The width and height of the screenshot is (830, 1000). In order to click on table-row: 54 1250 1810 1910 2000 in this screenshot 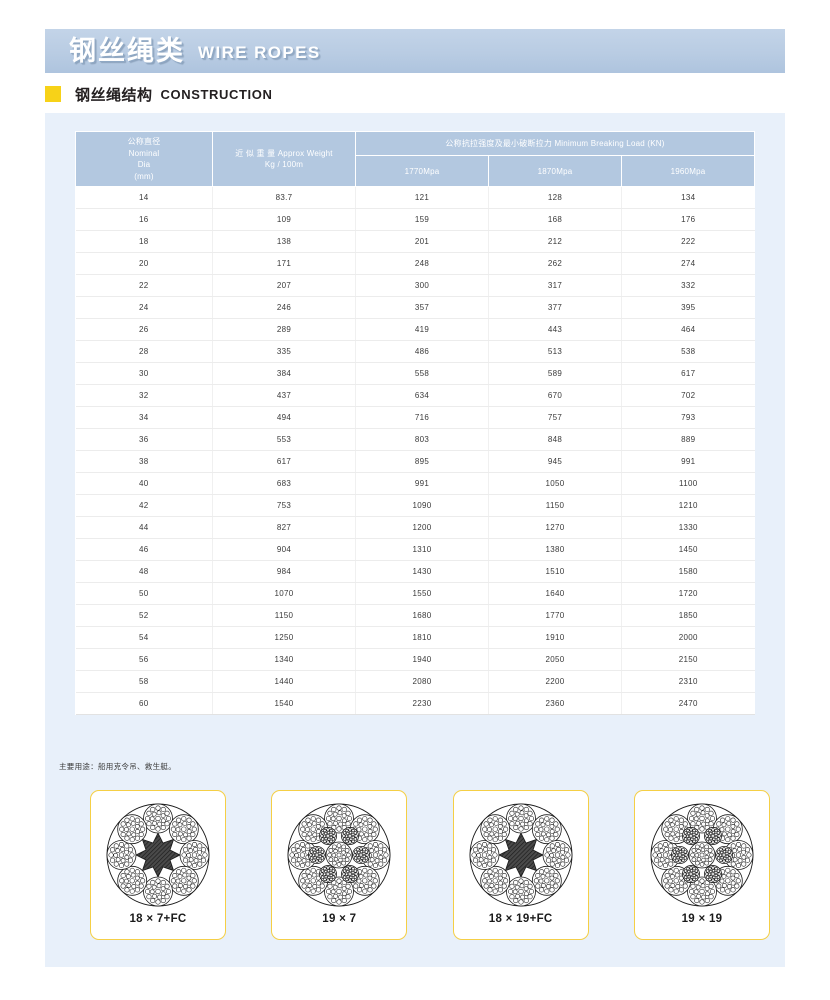, I will do `click(415, 638)`.